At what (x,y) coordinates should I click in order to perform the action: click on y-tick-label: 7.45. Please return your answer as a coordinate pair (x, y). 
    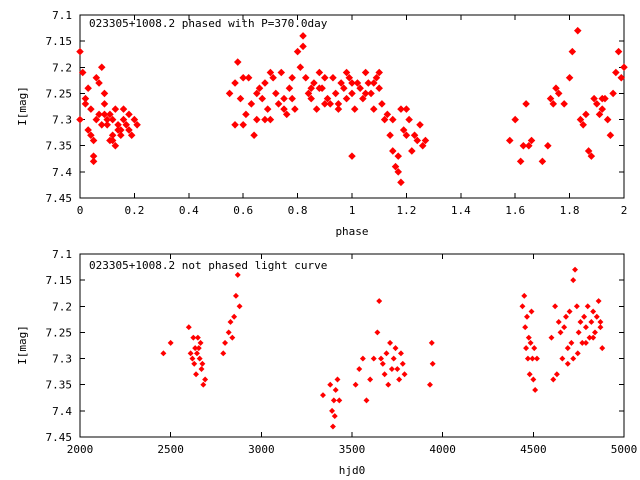
    Looking at the image, I should click on (59, 198).